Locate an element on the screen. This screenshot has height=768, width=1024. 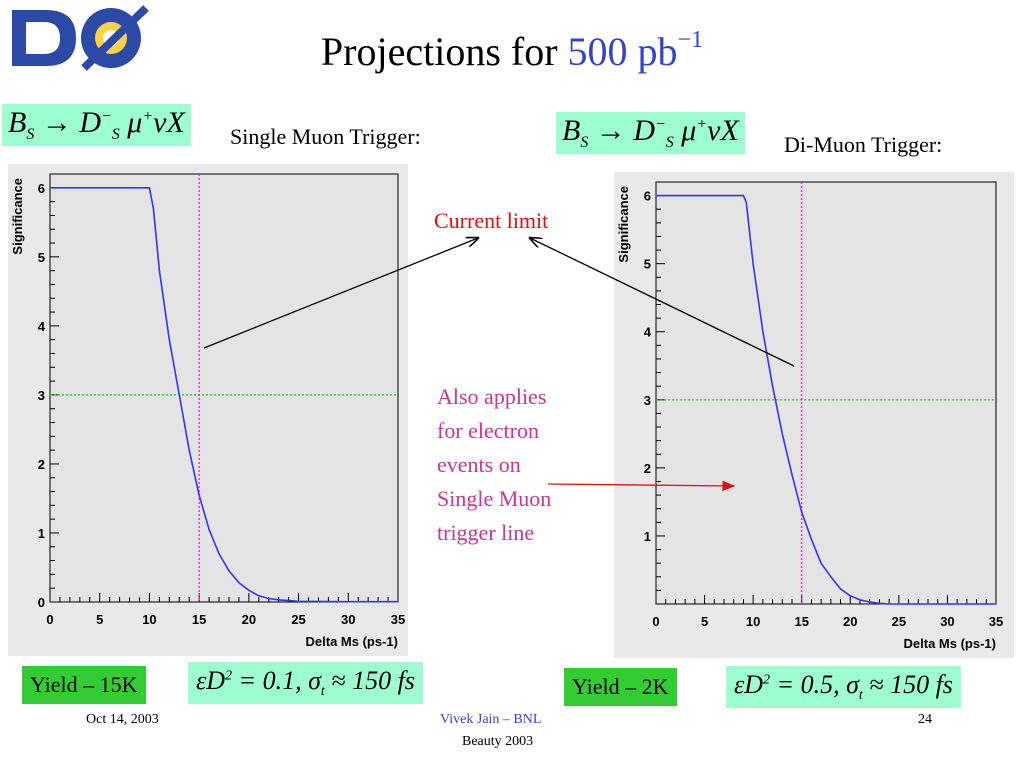
yield-right: Yield – 2K is located at coordinates (620, 687).